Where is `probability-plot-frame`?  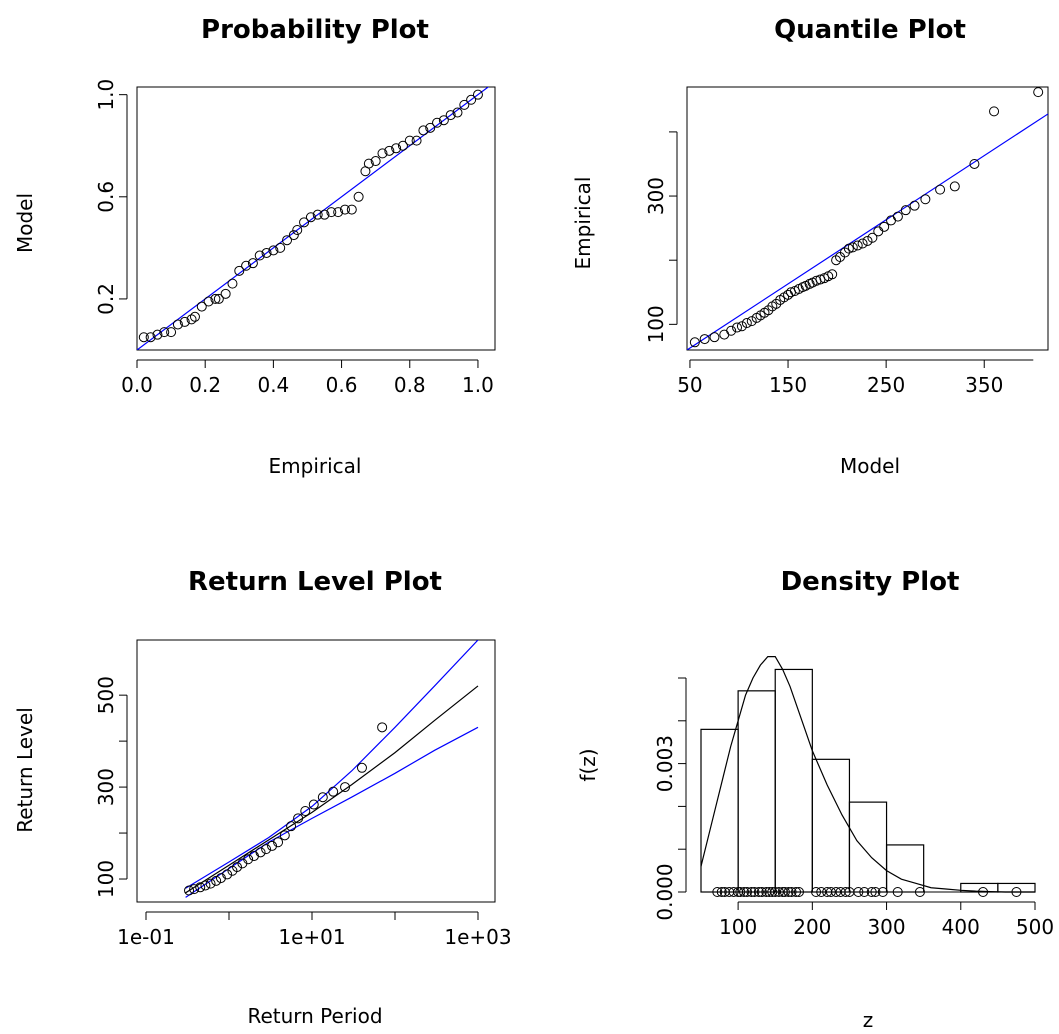 probability-plot-frame is located at coordinates (316, 218).